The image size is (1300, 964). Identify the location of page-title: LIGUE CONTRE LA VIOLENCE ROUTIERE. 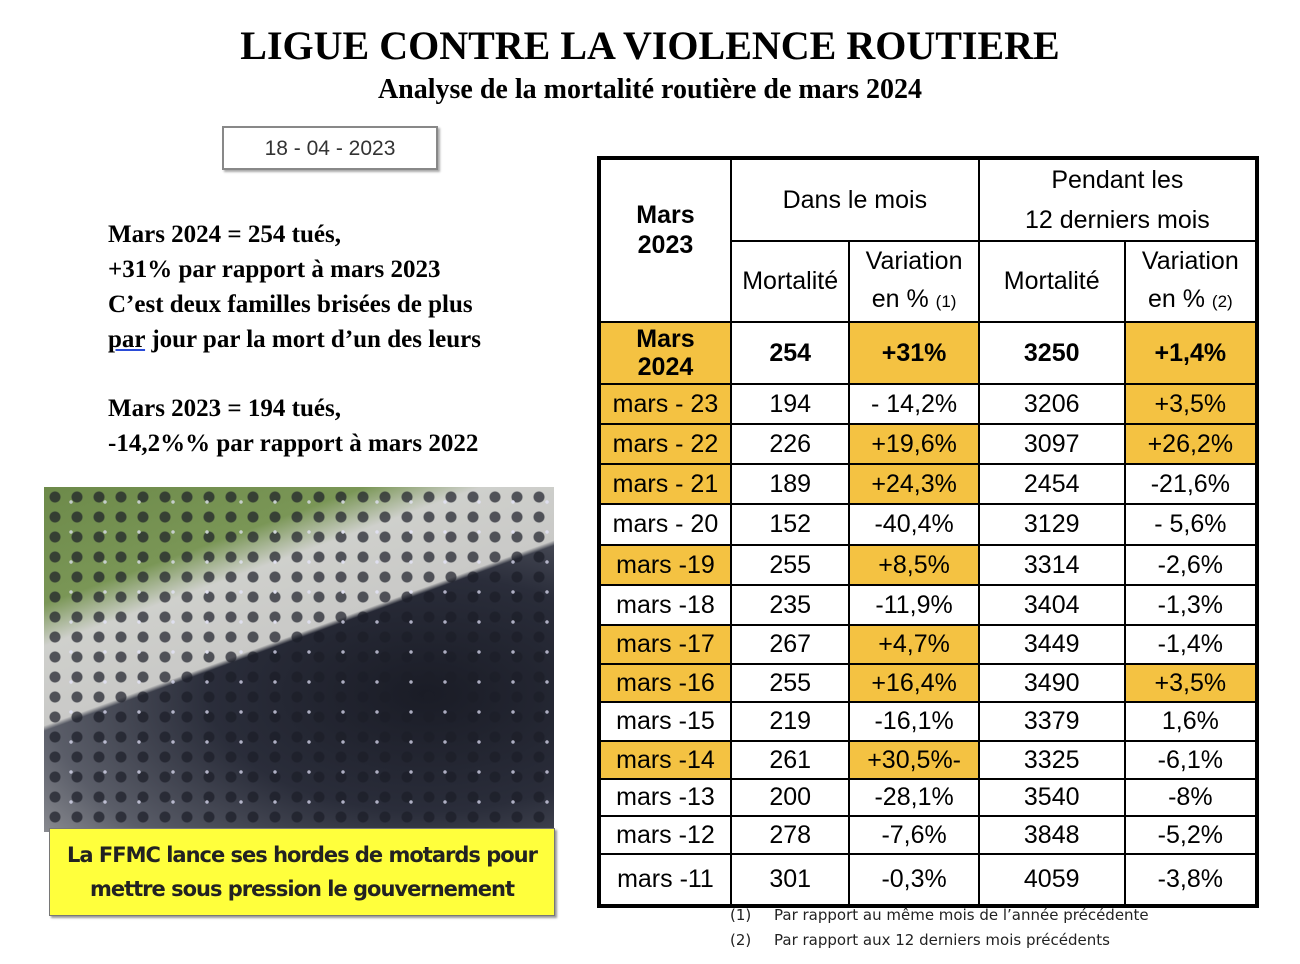
(650, 45).